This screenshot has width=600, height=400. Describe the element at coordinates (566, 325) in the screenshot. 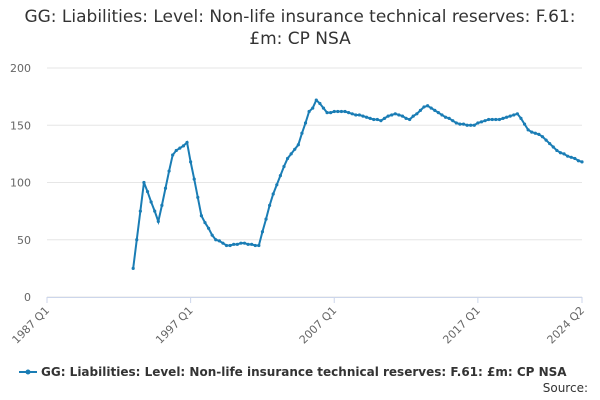

I see `x-tick-label: 2024 Q2` at that location.